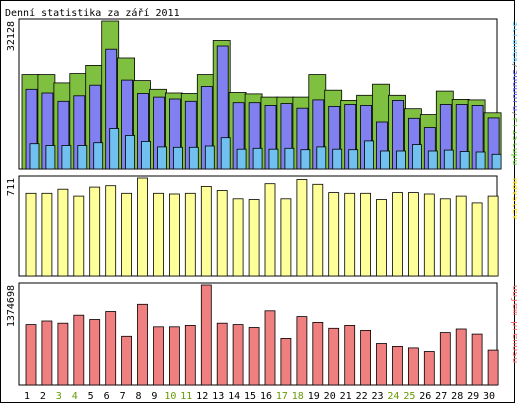  I want to click on chart-title: Denní statistika za září 2011, so click(92, 13).